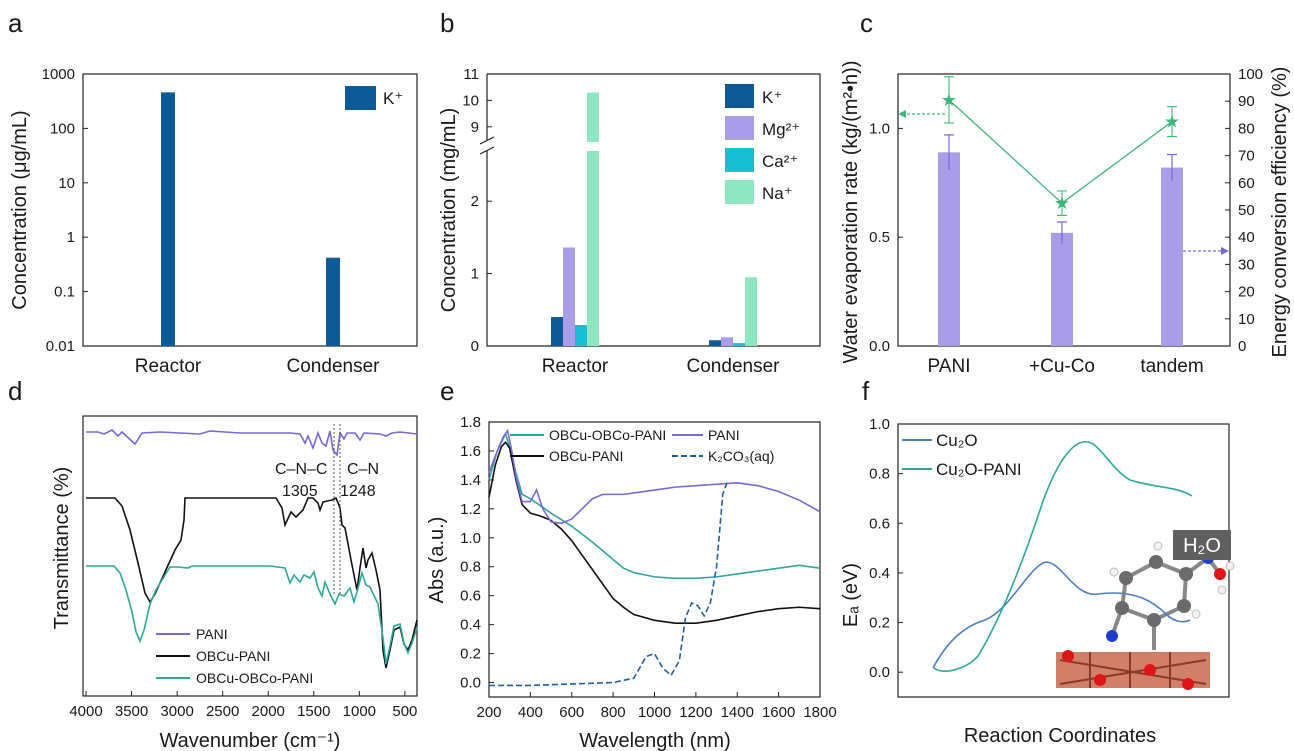 The width and height of the screenshot is (1294, 751). What do you see at coordinates (879, 573) in the screenshot?
I see `y-tick-f-label: 0.4` at bounding box center [879, 573].